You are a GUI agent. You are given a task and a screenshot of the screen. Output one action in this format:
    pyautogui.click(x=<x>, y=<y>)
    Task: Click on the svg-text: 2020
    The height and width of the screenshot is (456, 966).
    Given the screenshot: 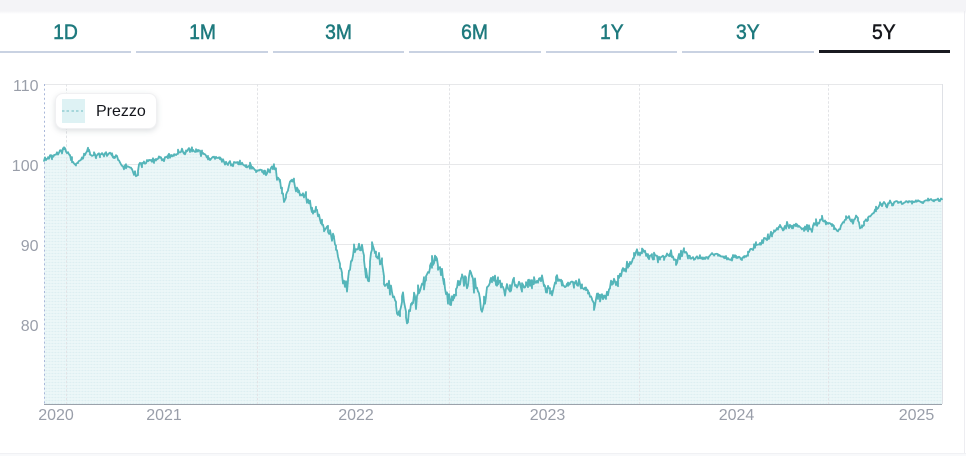 What is the action you would take?
    pyautogui.click(x=56, y=415)
    